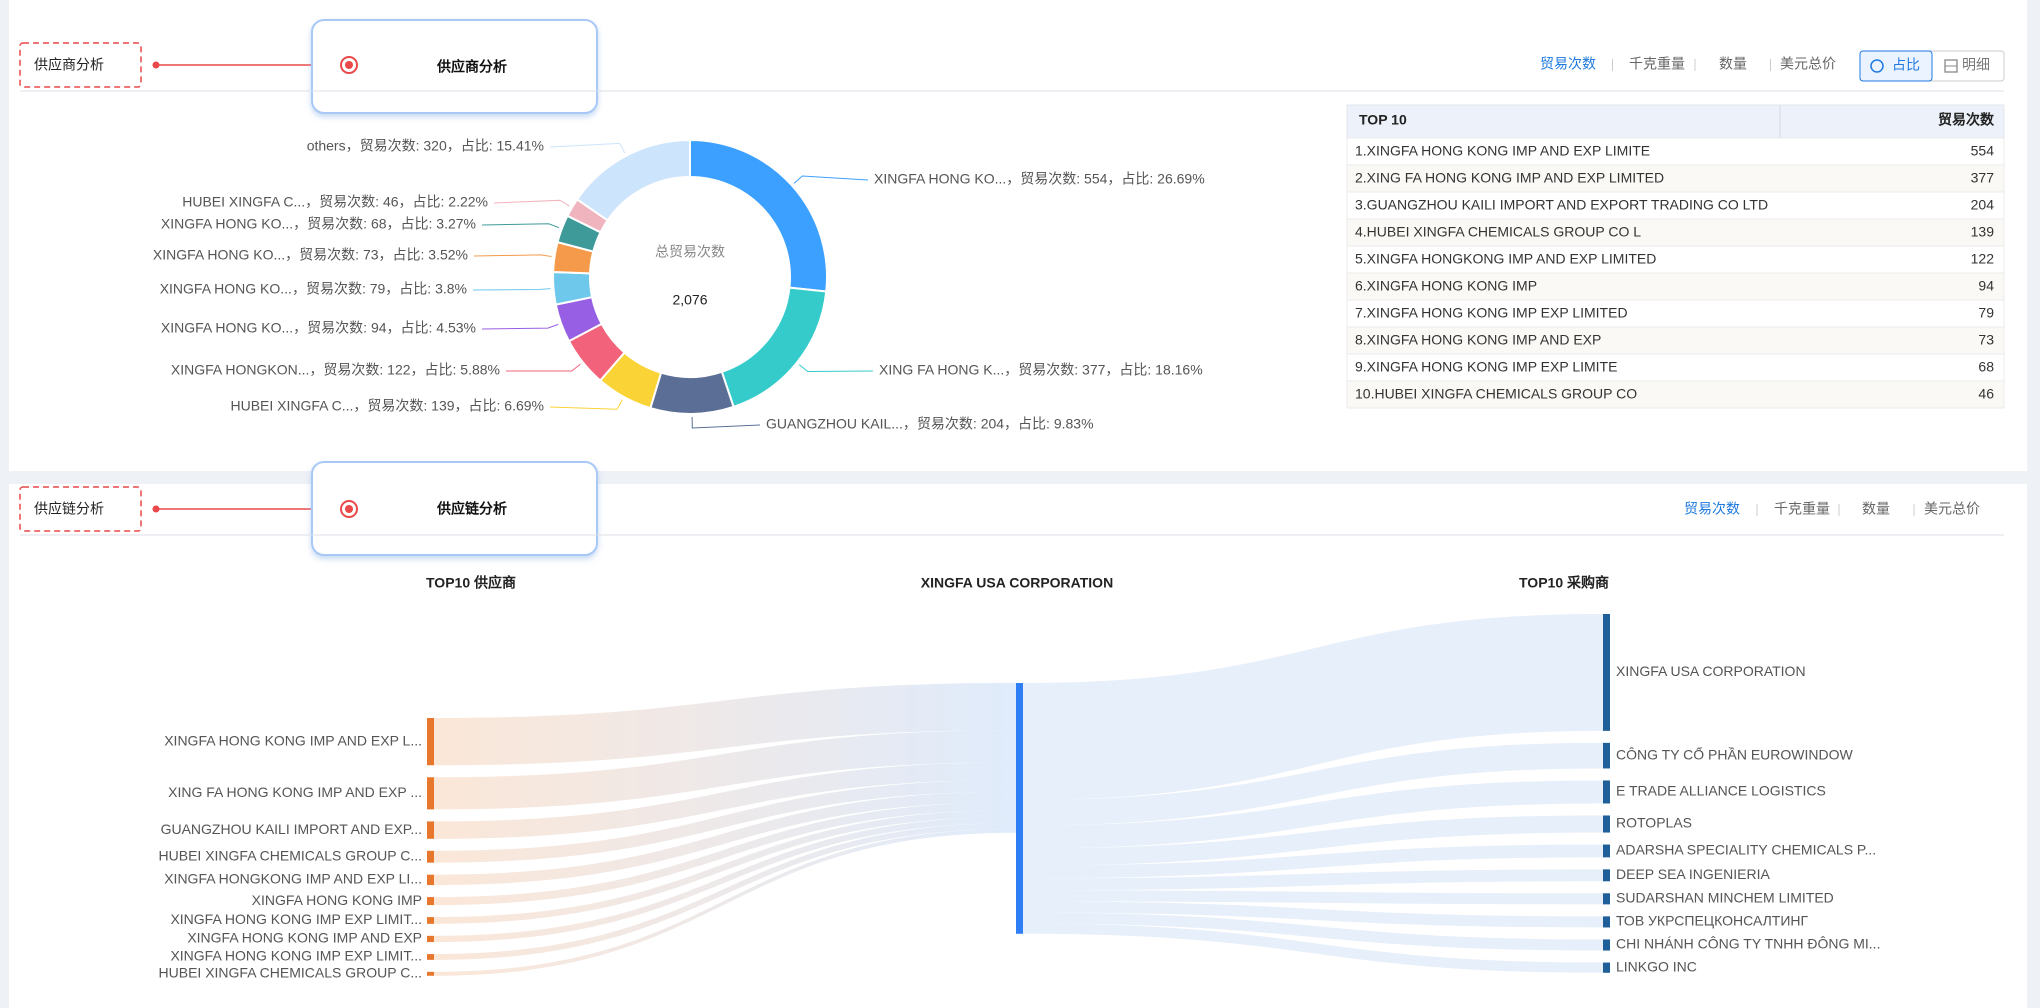 The image size is (2040, 1008). What do you see at coordinates (1986, 367) in the screenshot?
I see `table-cell: 68` at bounding box center [1986, 367].